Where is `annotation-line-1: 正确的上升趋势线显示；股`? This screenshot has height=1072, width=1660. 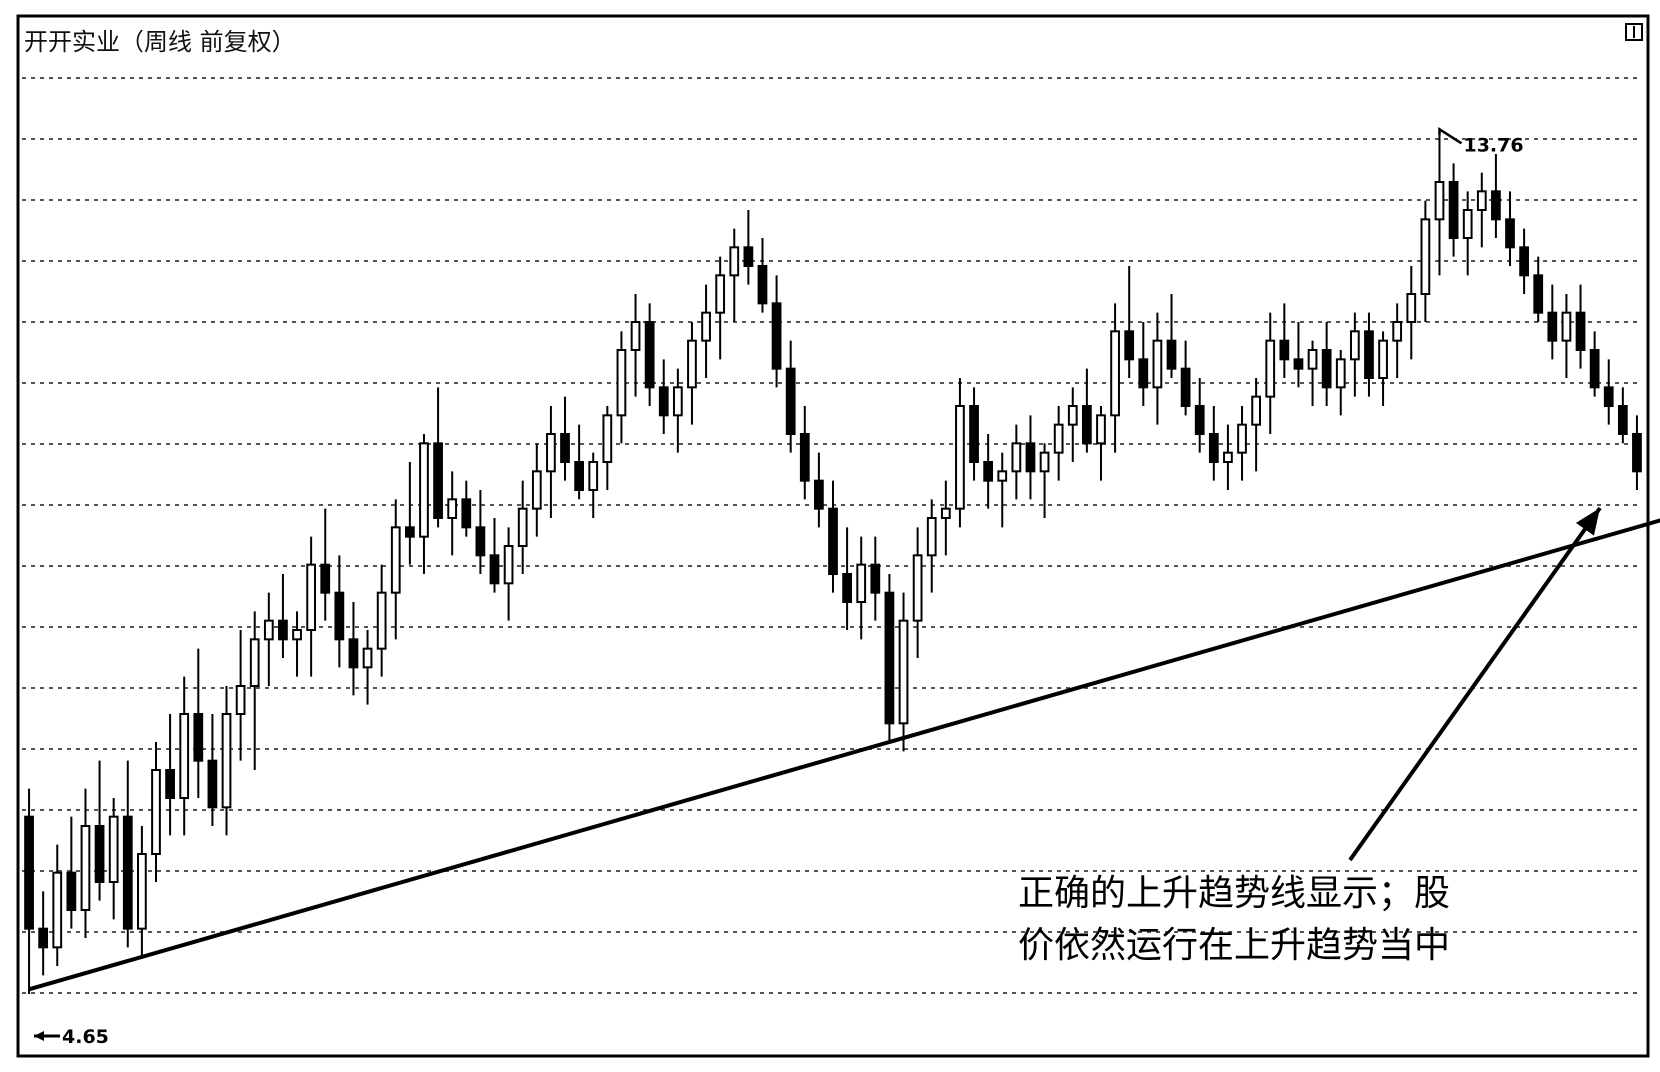 annotation-line-1: 正确的上升趋势线显示；股 is located at coordinates (1234, 893).